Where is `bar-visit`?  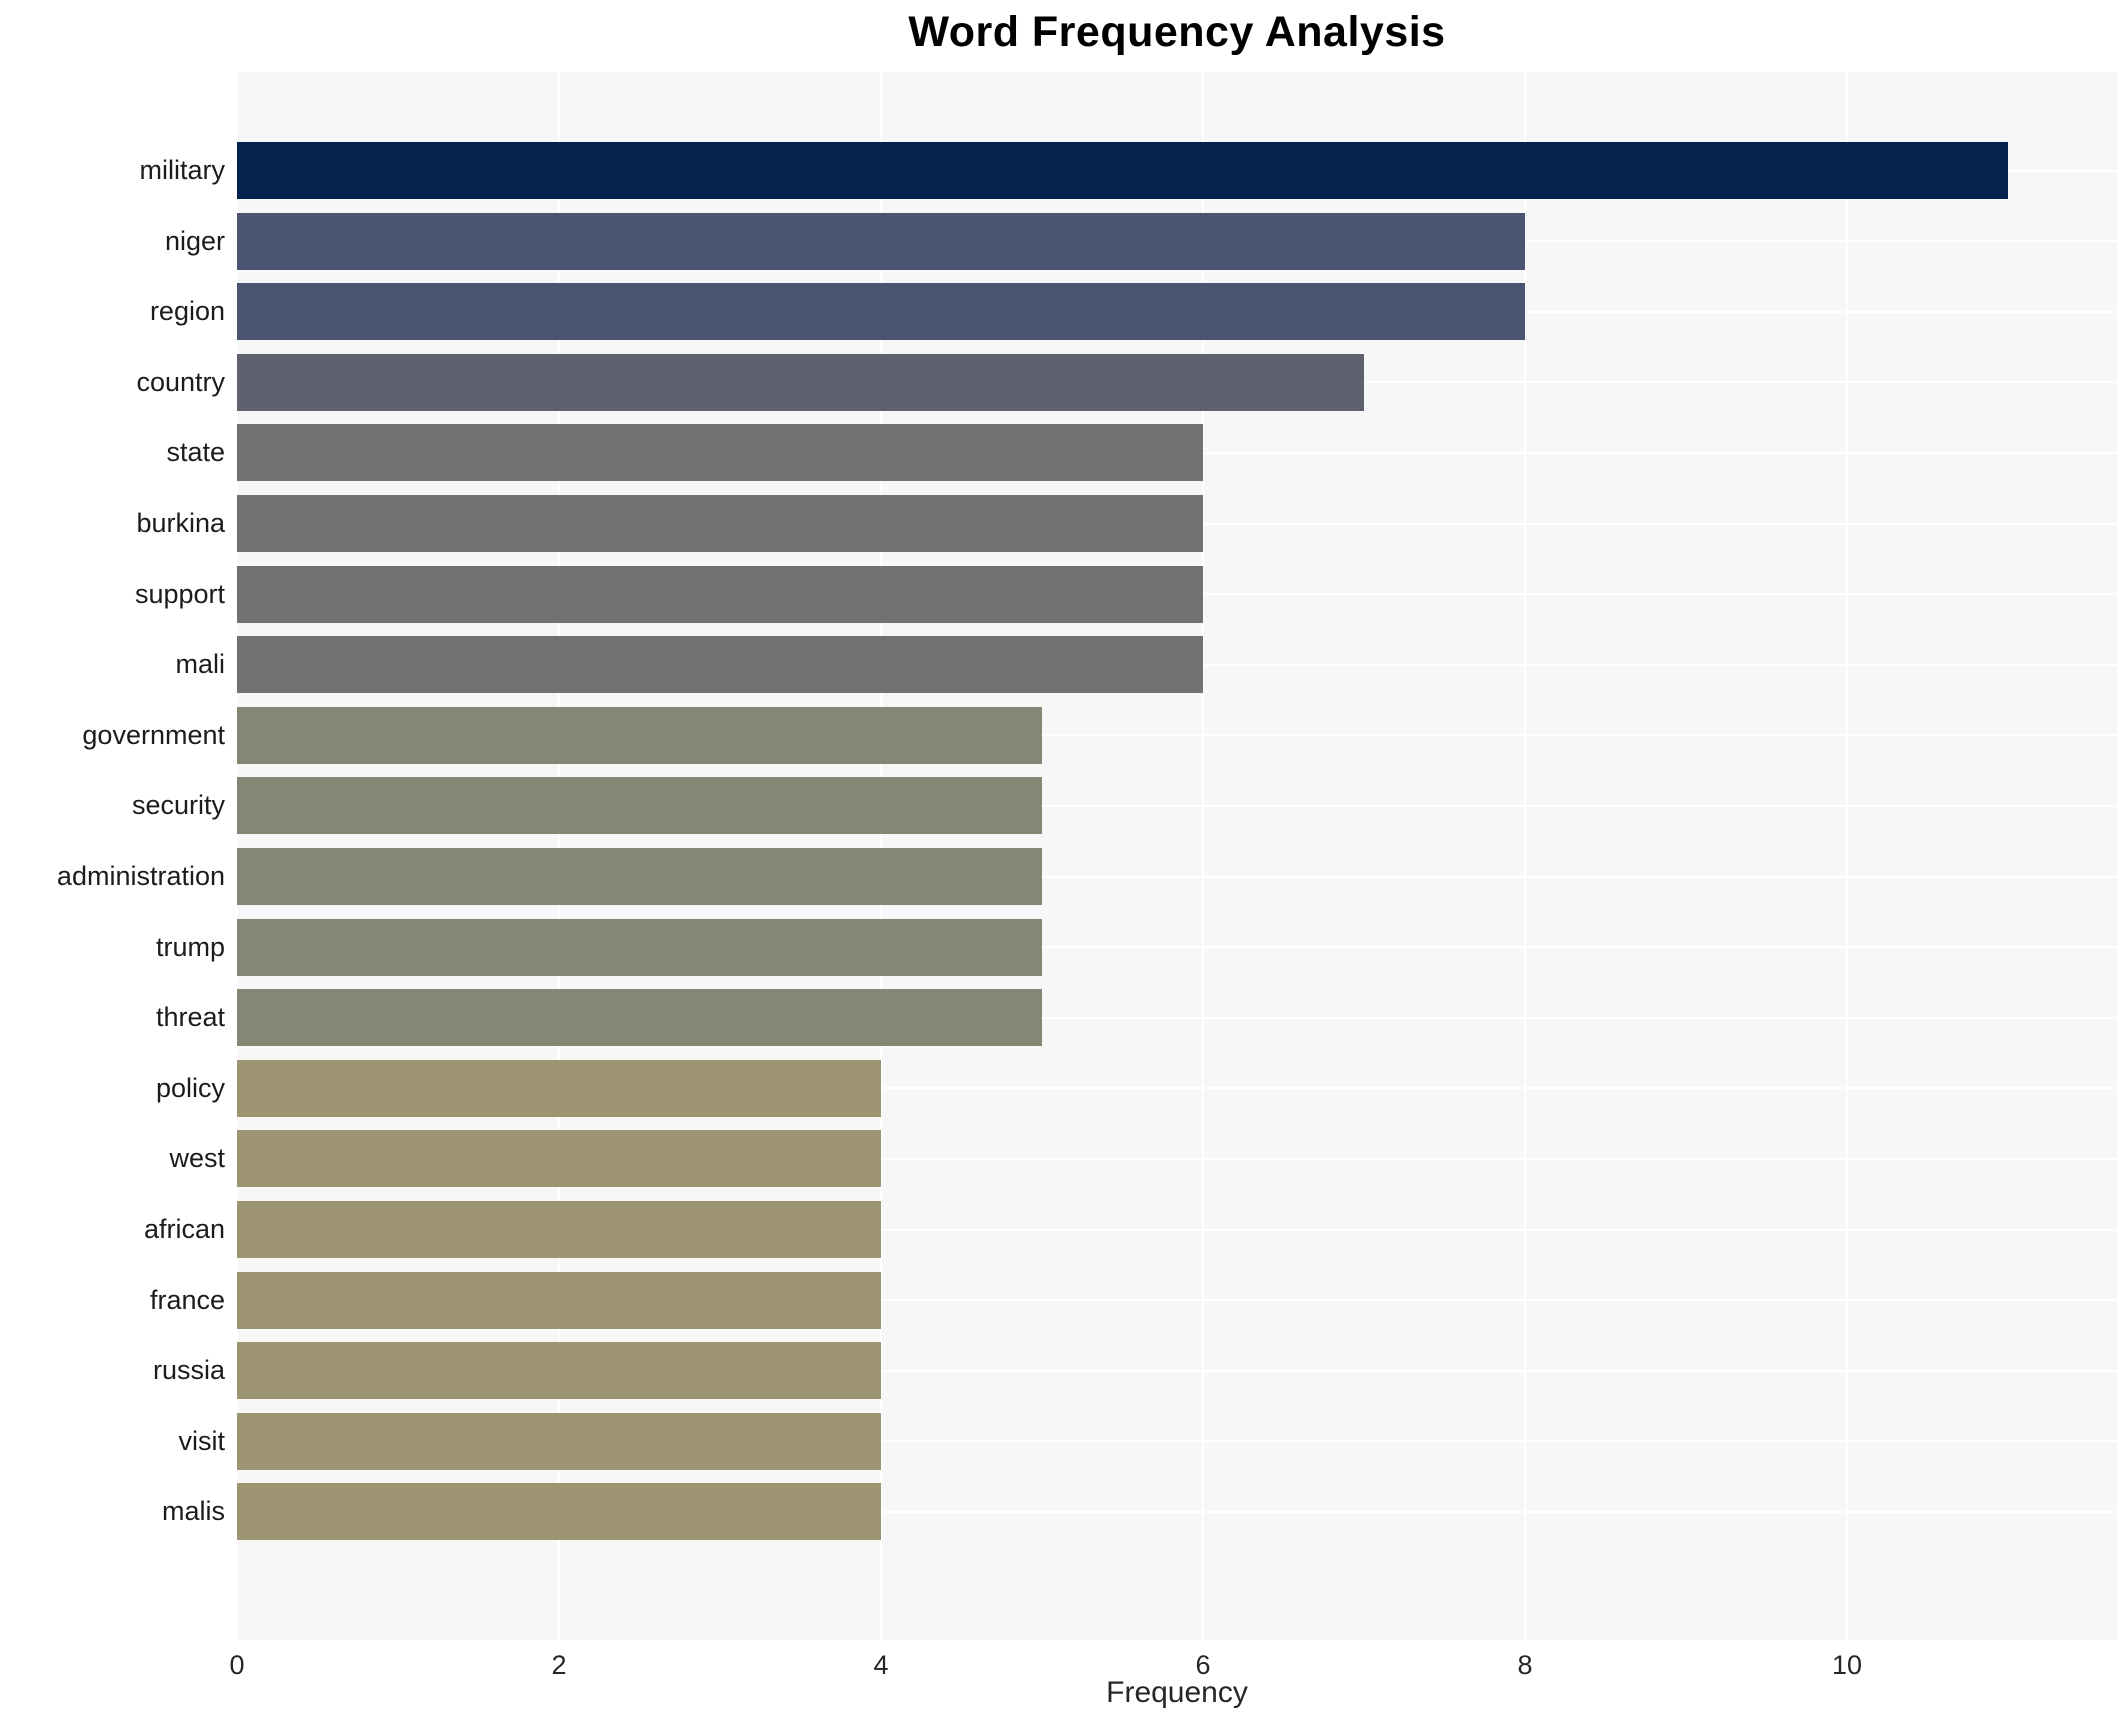
bar-visit is located at coordinates (559, 1441).